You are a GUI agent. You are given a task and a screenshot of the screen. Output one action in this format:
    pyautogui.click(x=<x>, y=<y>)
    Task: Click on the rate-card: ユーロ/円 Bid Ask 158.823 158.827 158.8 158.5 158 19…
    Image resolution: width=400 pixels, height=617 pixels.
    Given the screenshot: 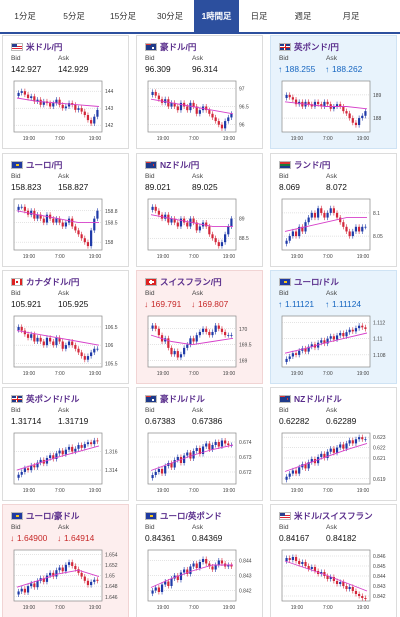 What is the action you would take?
    pyautogui.click(x=65, y=210)
    